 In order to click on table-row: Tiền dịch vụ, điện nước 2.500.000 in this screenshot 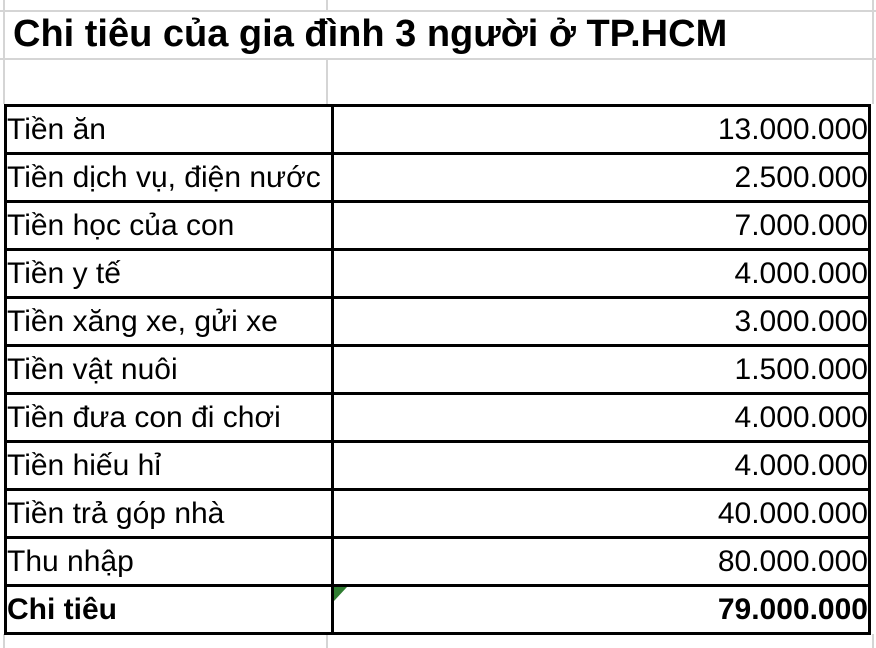, I will do `click(437, 177)`.